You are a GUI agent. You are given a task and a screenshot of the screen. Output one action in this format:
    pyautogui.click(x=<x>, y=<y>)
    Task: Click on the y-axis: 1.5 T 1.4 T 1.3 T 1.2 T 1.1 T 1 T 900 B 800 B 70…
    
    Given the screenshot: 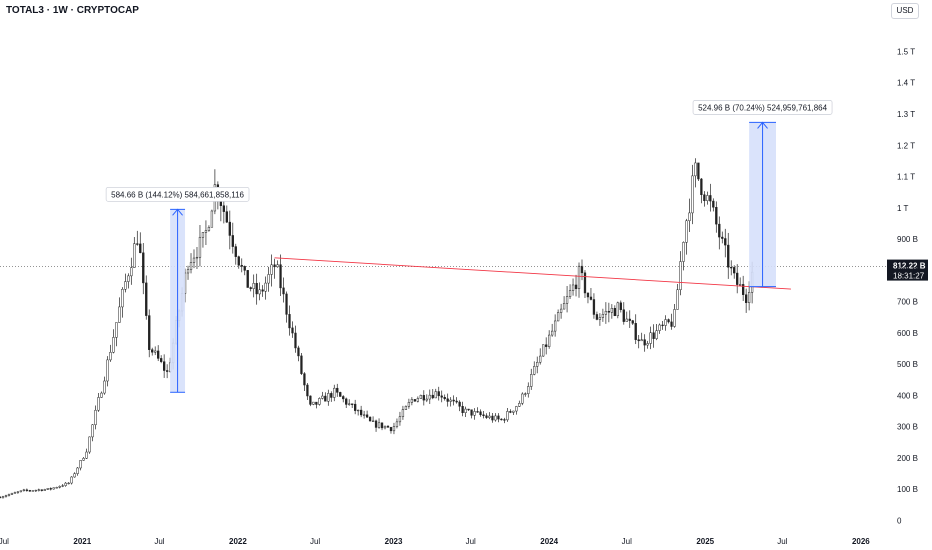 What is the action you would take?
    pyautogui.click(x=907, y=286)
    